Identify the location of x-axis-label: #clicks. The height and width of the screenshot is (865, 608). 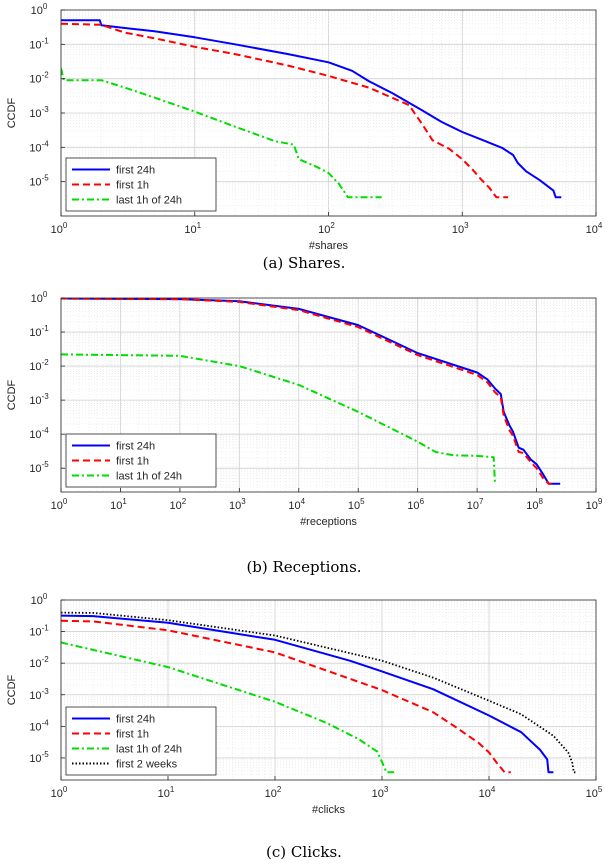
(329, 810).